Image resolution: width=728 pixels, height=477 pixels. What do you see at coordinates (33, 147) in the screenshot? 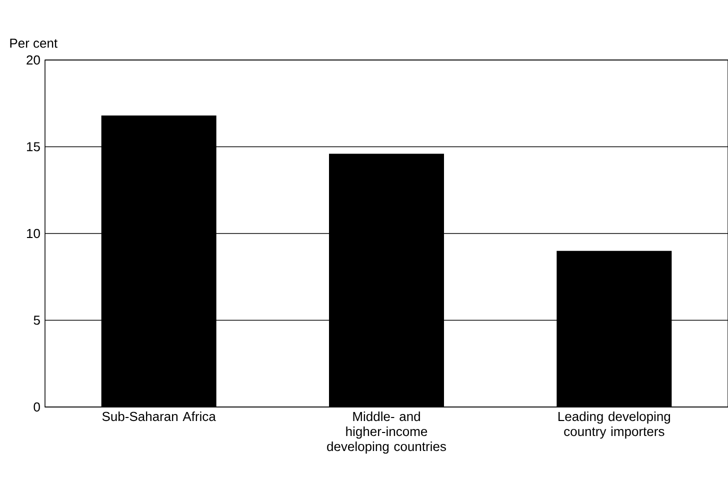
I see `y-tick-label: 15` at bounding box center [33, 147].